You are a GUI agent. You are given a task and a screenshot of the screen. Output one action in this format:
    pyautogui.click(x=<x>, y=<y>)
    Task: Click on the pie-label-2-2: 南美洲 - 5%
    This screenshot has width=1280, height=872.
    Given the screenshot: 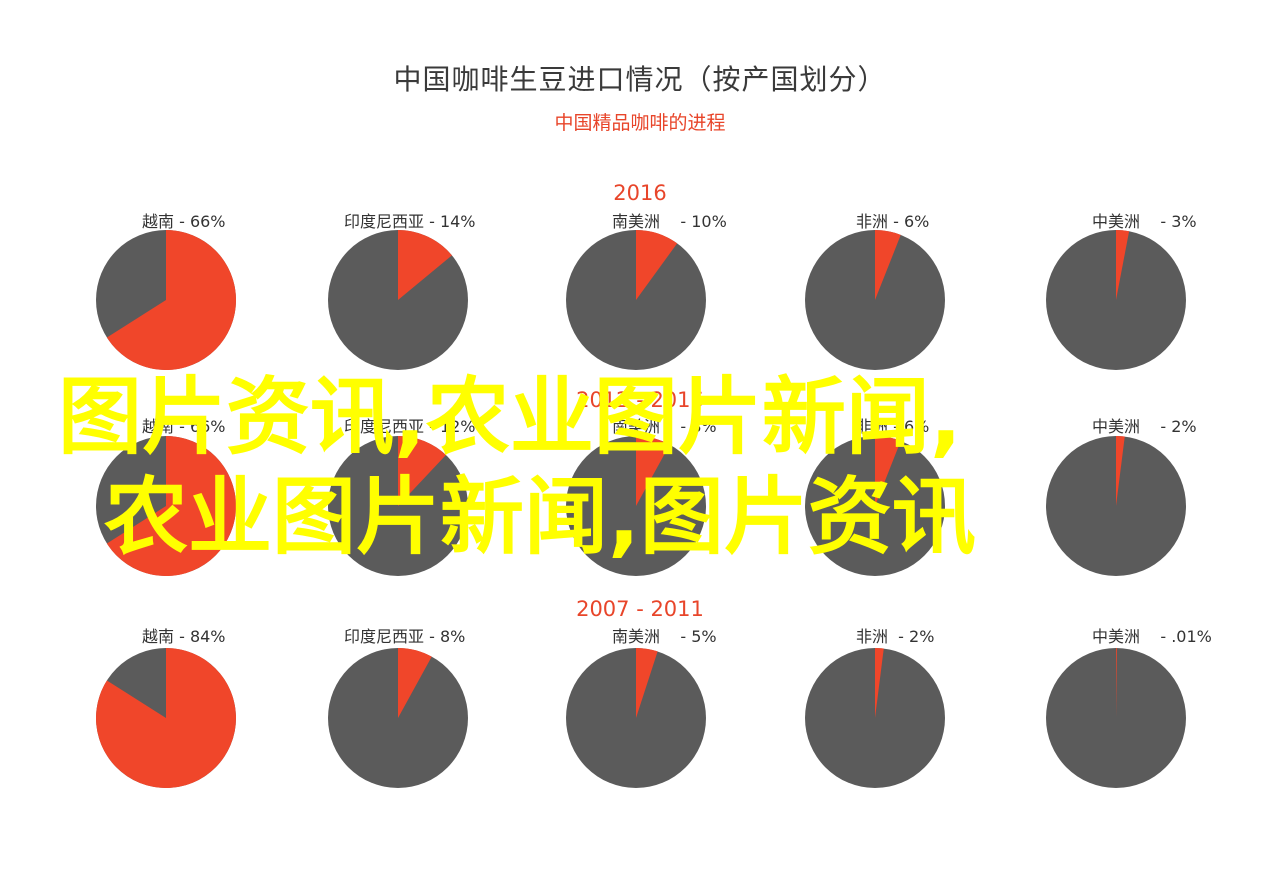 What is the action you would take?
    pyautogui.click(x=664, y=636)
    